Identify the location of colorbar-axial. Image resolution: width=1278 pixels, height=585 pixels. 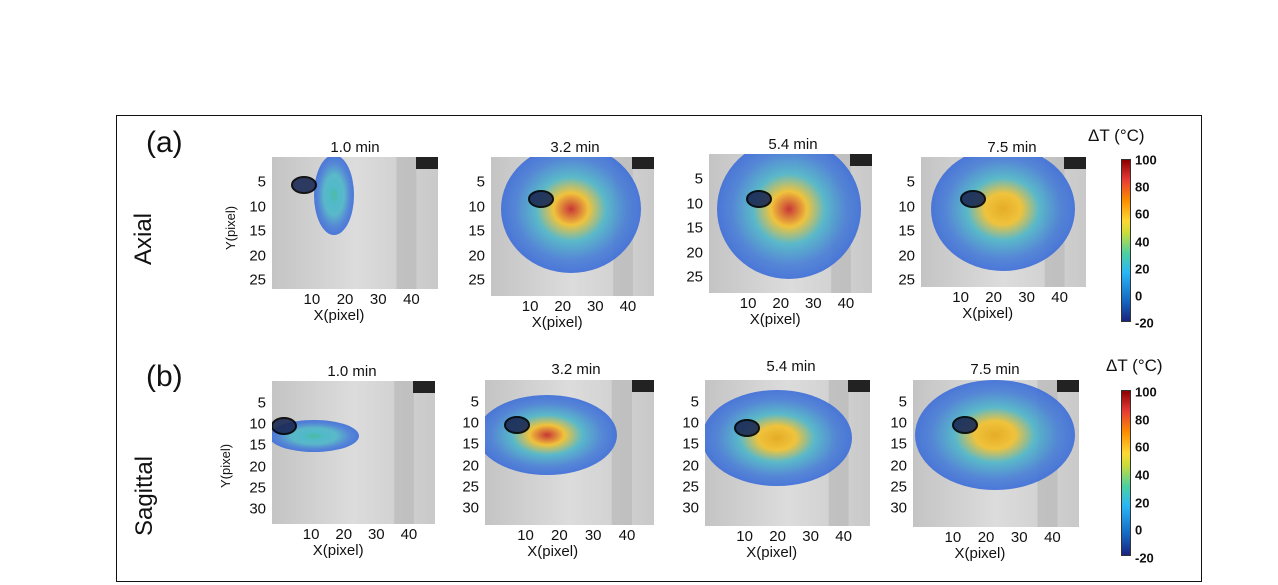
(1126, 240).